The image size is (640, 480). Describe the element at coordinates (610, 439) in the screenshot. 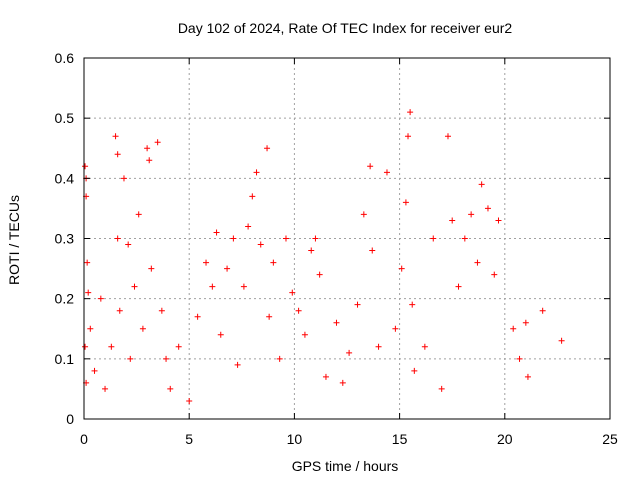

I see `x-tick-label: 25` at that location.